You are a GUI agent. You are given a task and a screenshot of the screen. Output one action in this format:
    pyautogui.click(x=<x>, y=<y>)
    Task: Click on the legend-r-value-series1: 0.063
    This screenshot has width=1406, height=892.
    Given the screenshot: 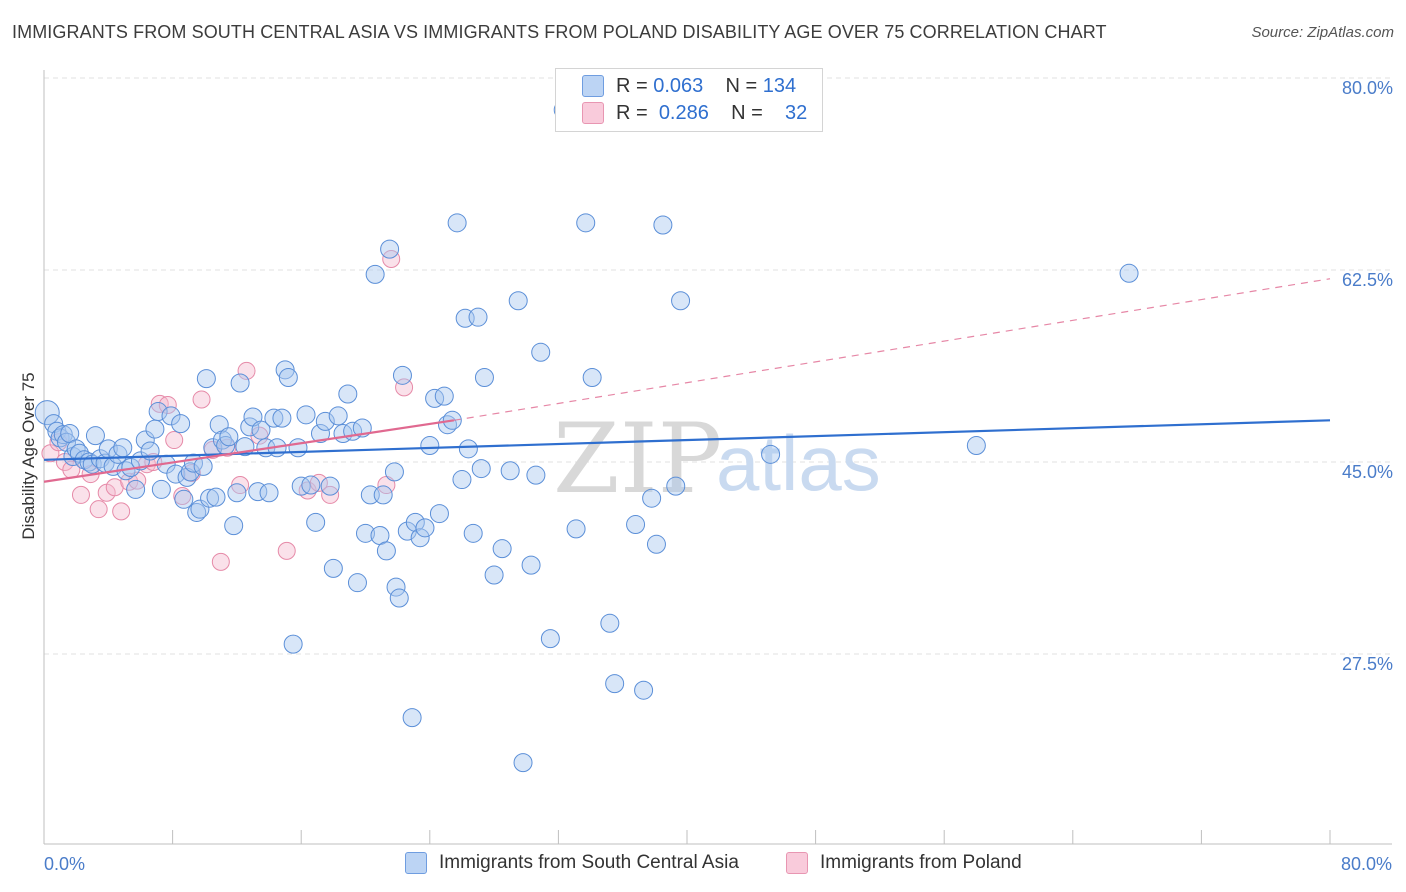 What is the action you would take?
    pyautogui.click(x=678, y=85)
    